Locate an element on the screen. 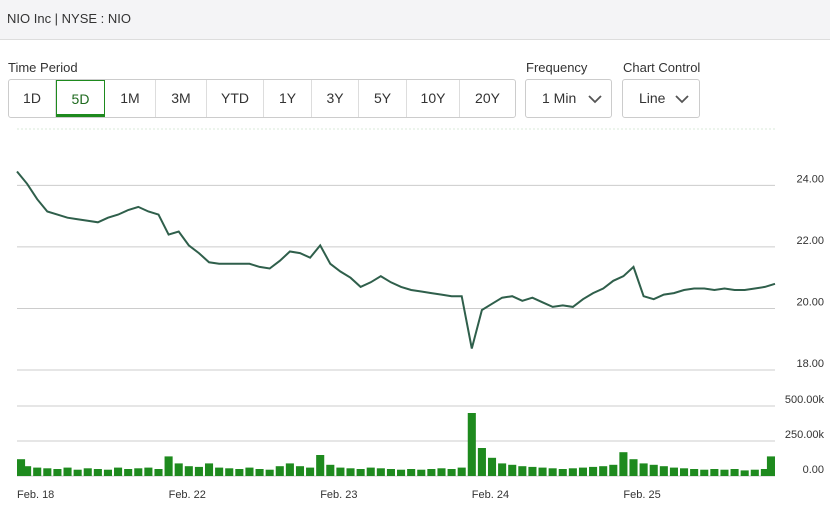 The height and width of the screenshot is (510, 830). time-period-buttons: 1D 5D 1M 3M YTD 1Y 3Y 5Y 10Y 20Y is located at coordinates (262, 98).